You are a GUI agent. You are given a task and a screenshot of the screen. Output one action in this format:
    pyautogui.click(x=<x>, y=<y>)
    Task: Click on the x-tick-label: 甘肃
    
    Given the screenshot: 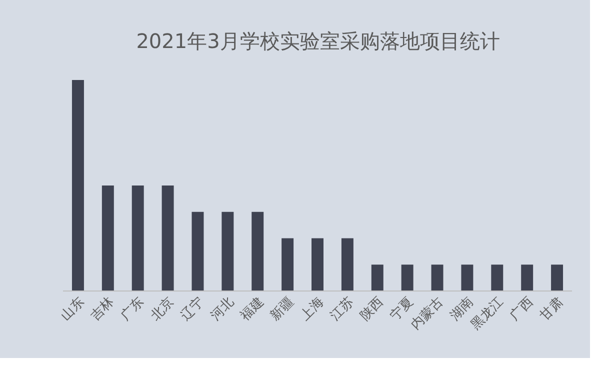 What is the action you would take?
    pyautogui.click(x=551, y=309)
    